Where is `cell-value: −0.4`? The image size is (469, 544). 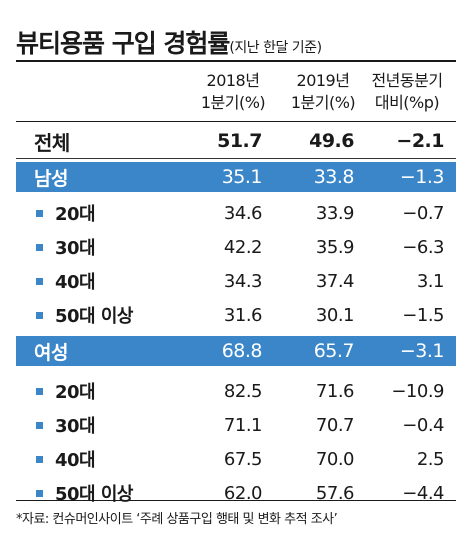
cell-value: −0.4 is located at coordinates (423, 425).